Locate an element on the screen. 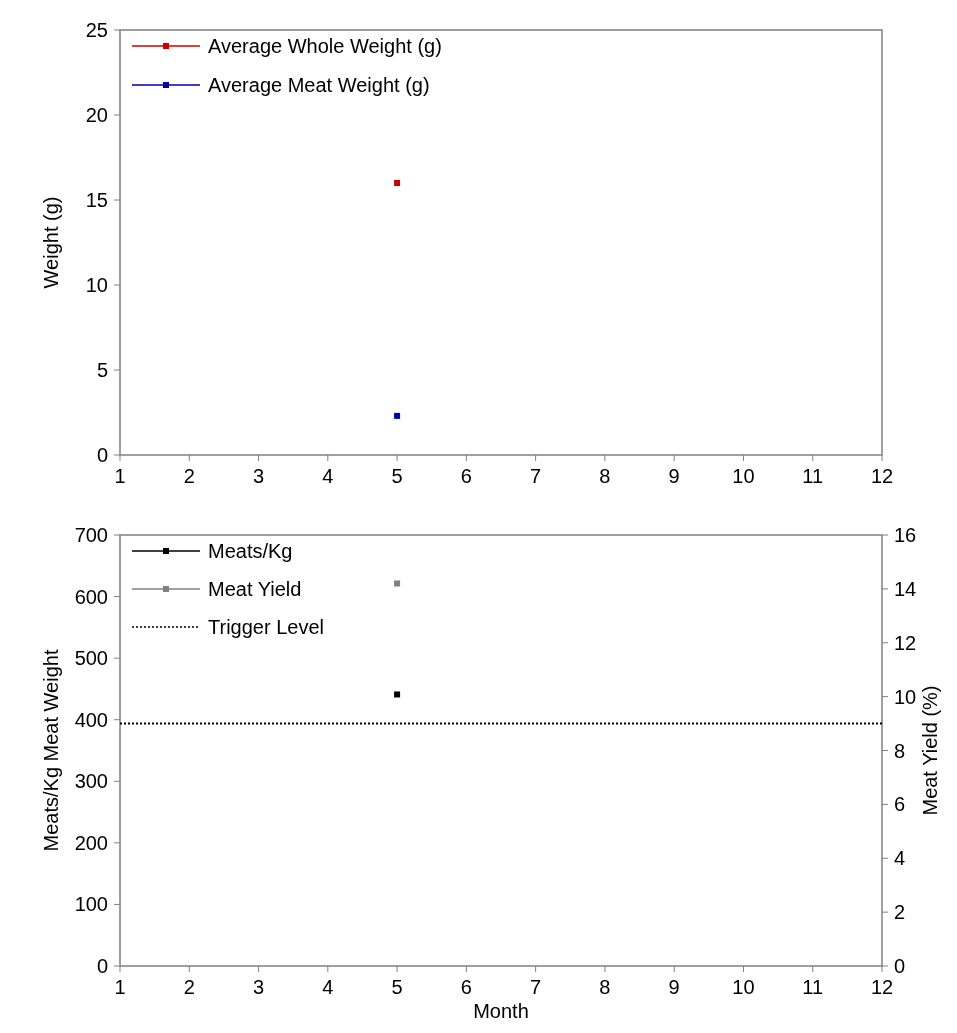 The width and height of the screenshot is (957, 1033). y-tick-label: 25 is located at coordinates (96, 30).